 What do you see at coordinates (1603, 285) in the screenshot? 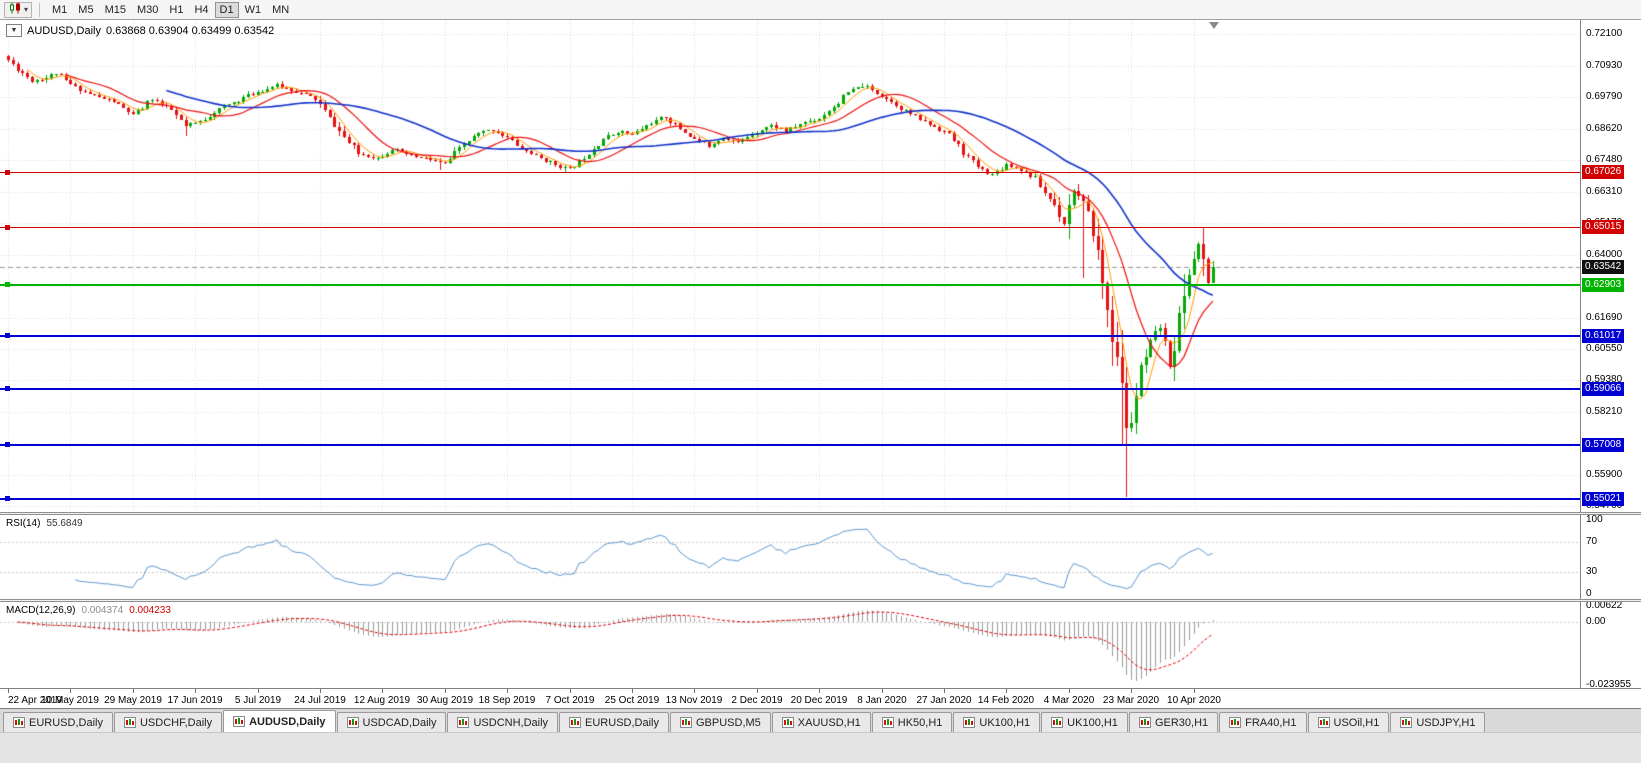
I see `price-level-badge: 0.62903` at bounding box center [1603, 285].